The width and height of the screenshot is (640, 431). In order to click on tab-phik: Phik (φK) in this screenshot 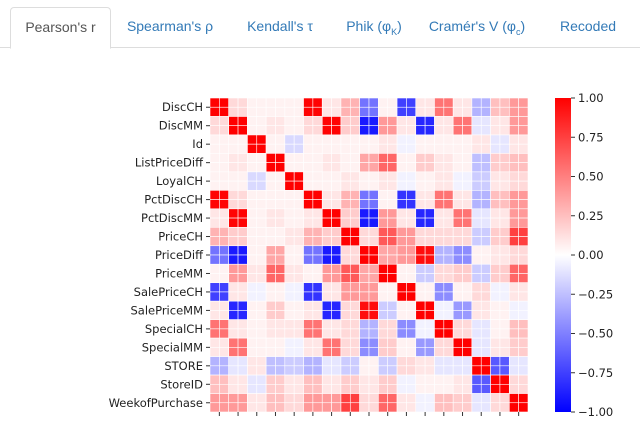, I will do `click(374, 27)`.